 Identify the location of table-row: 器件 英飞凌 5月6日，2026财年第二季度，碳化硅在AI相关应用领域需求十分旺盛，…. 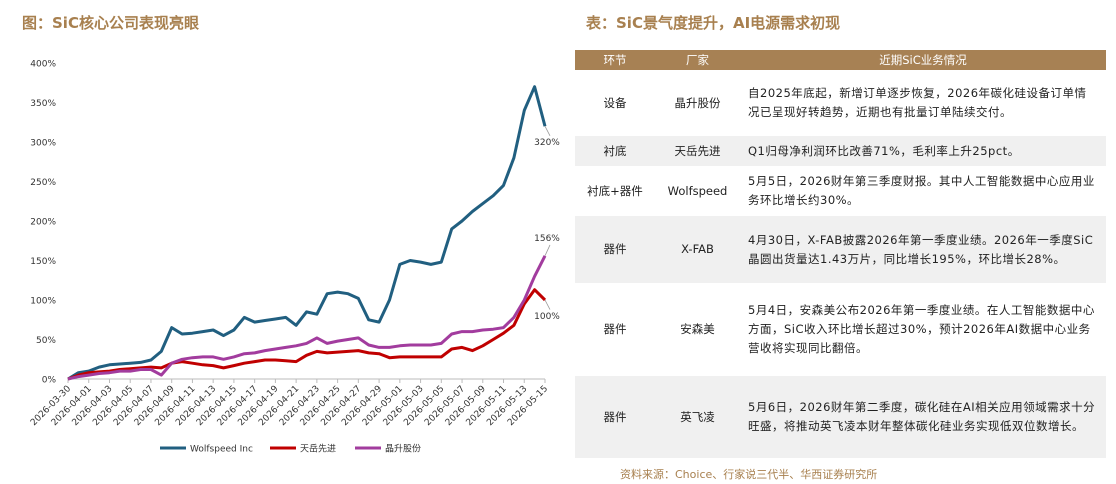
(840, 417).